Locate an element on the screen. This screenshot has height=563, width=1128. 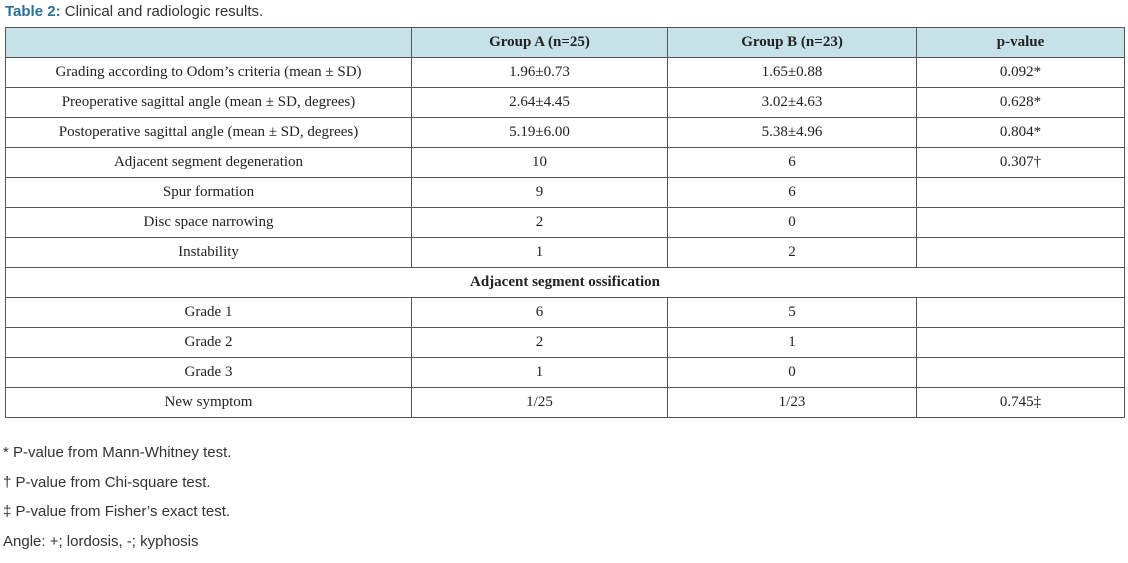
table-cell: 0.804* is located at coordinates (1020, 132).